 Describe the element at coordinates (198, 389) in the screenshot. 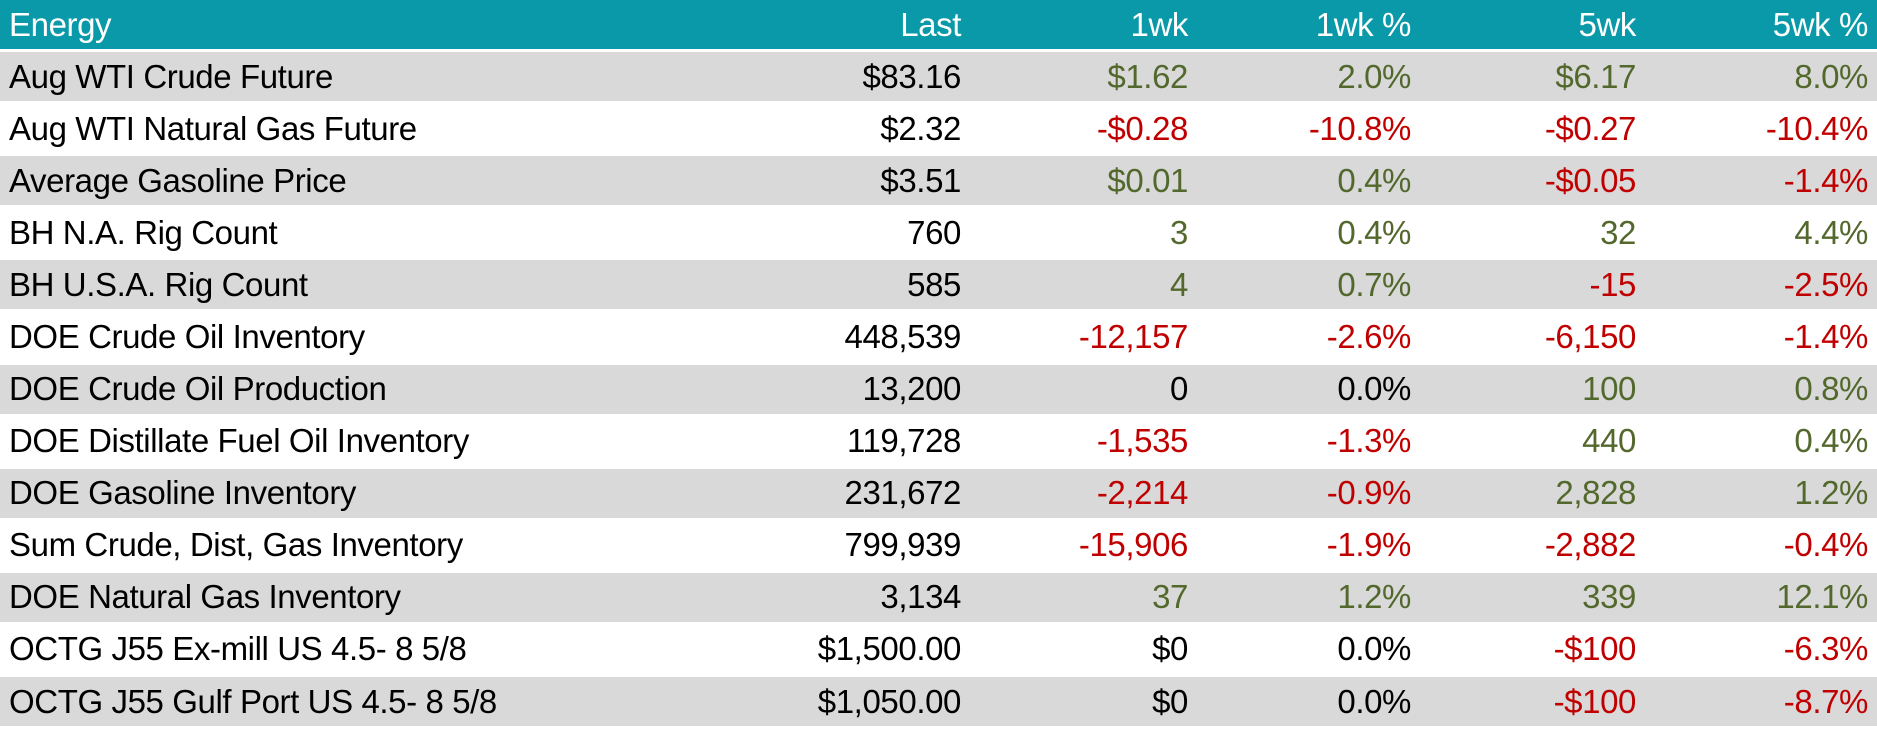

I see `row-label-cell: DOE Crude Oil Production` at that location.